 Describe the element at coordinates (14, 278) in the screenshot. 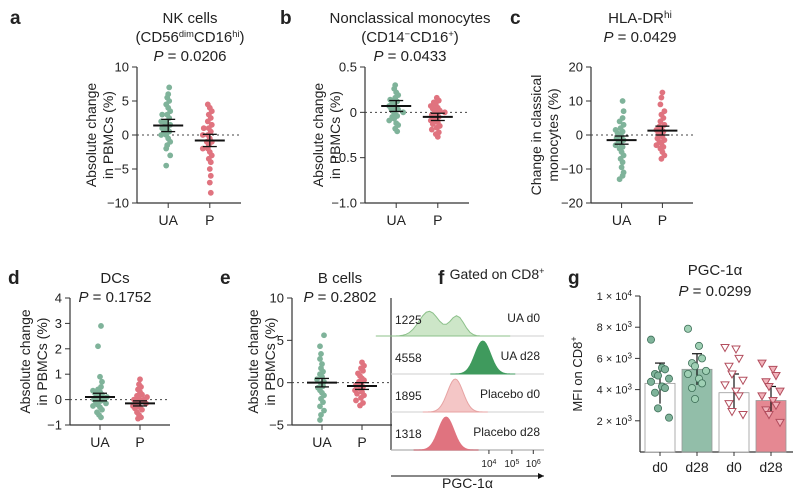

I see `panel-letter: d` at that location.